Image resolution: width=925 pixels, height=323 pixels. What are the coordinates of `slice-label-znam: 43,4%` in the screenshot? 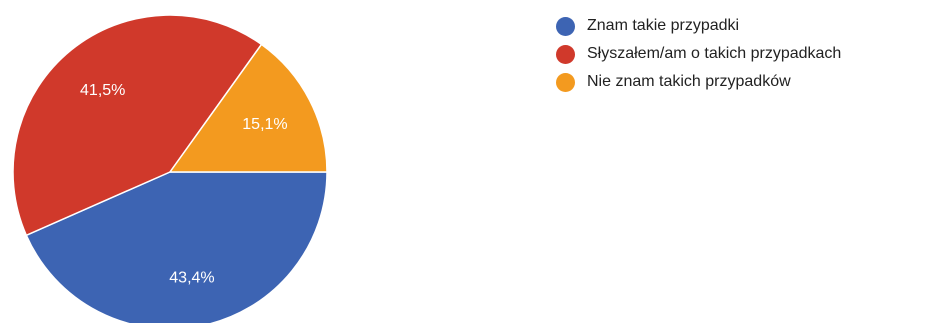 It's located at (191, 277).